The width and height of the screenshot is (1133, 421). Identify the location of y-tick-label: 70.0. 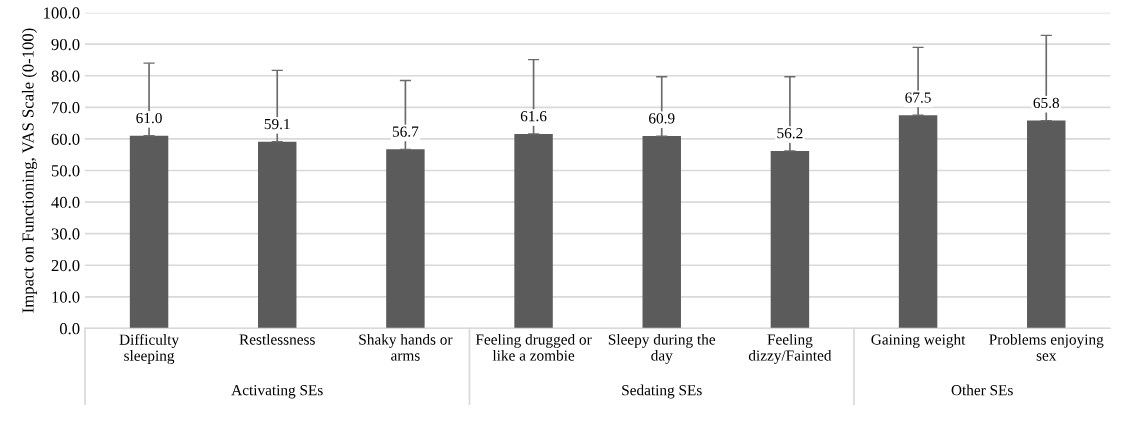
(66, 108).